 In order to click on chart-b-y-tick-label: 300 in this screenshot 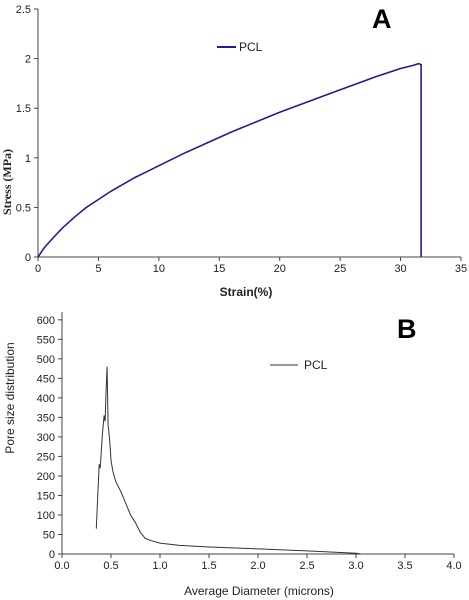, I will do `click(46, 438)`.